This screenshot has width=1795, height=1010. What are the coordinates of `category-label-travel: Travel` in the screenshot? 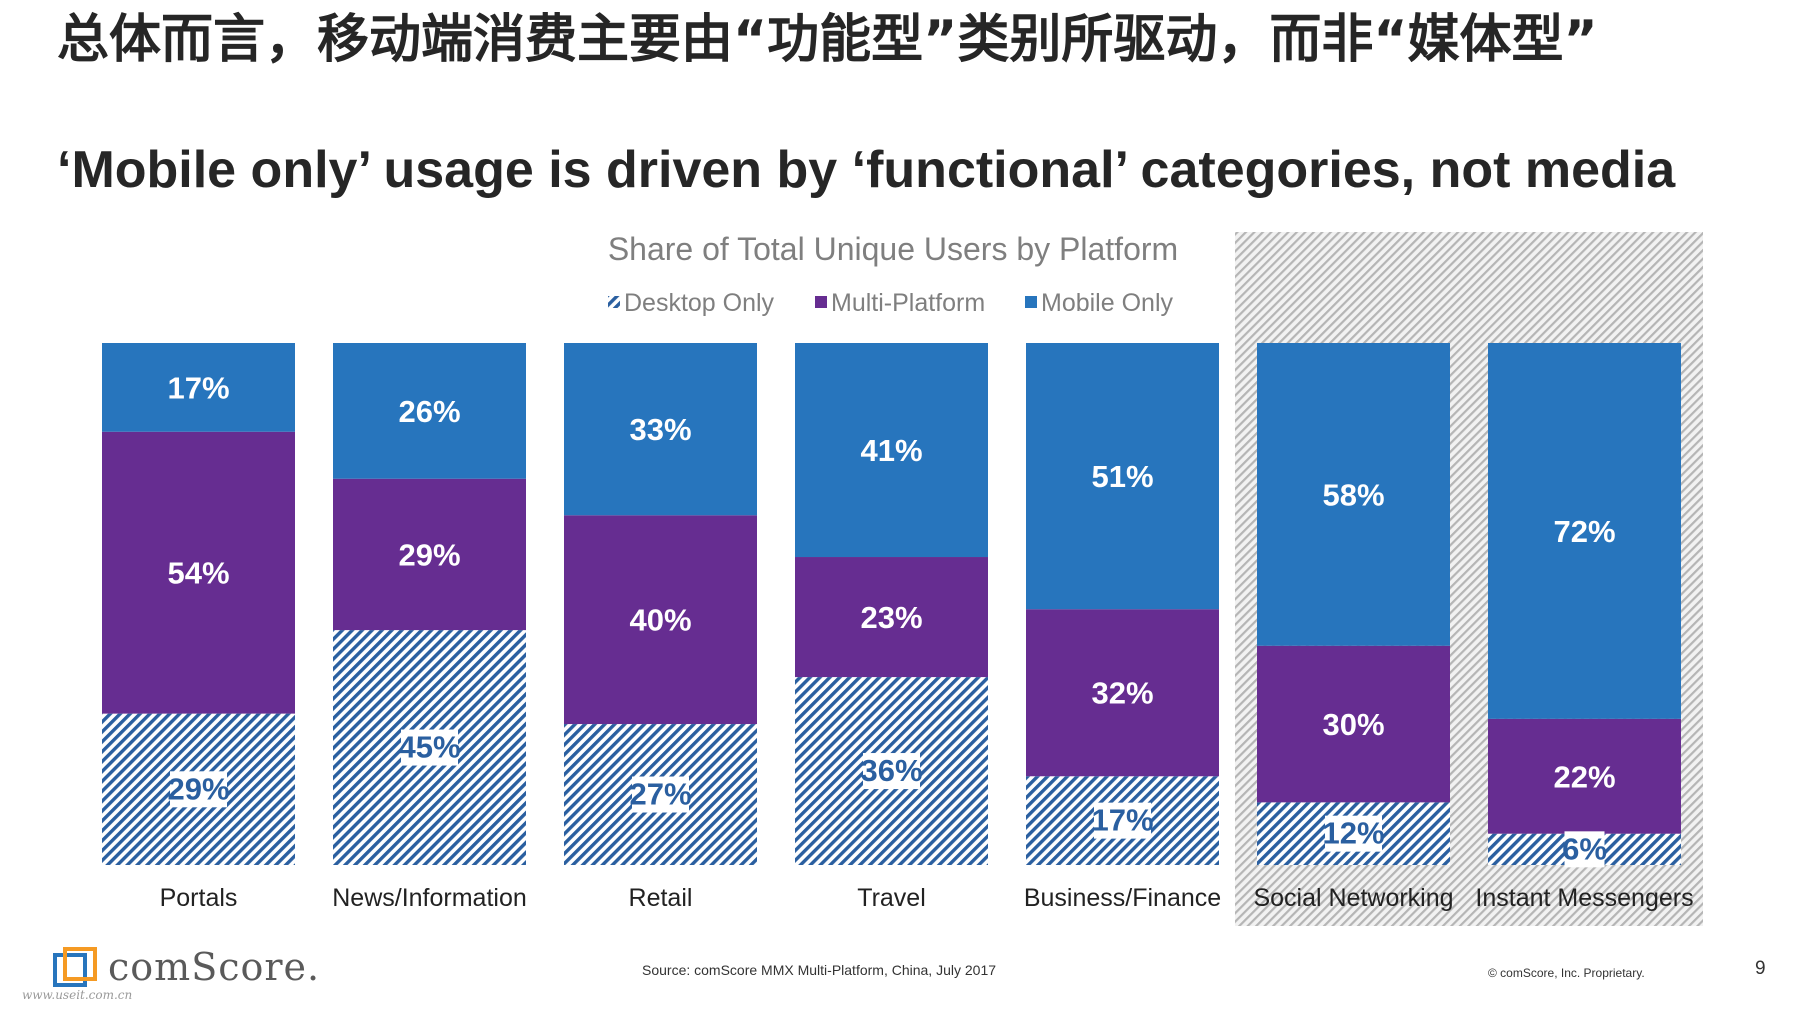 It's located at (891, 898).